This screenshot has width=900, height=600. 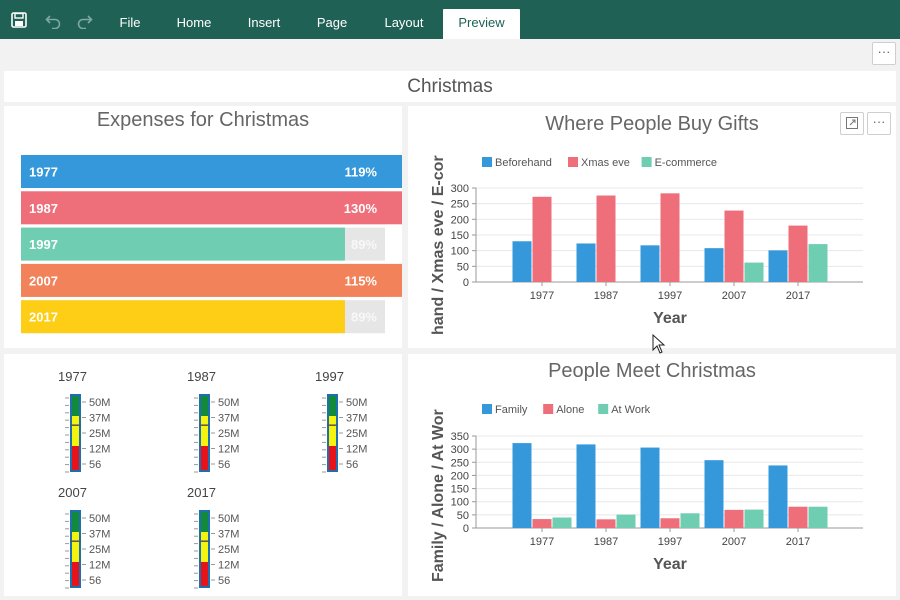 I want to click on legend-label: E-commerce, so click(x=686, y=163).